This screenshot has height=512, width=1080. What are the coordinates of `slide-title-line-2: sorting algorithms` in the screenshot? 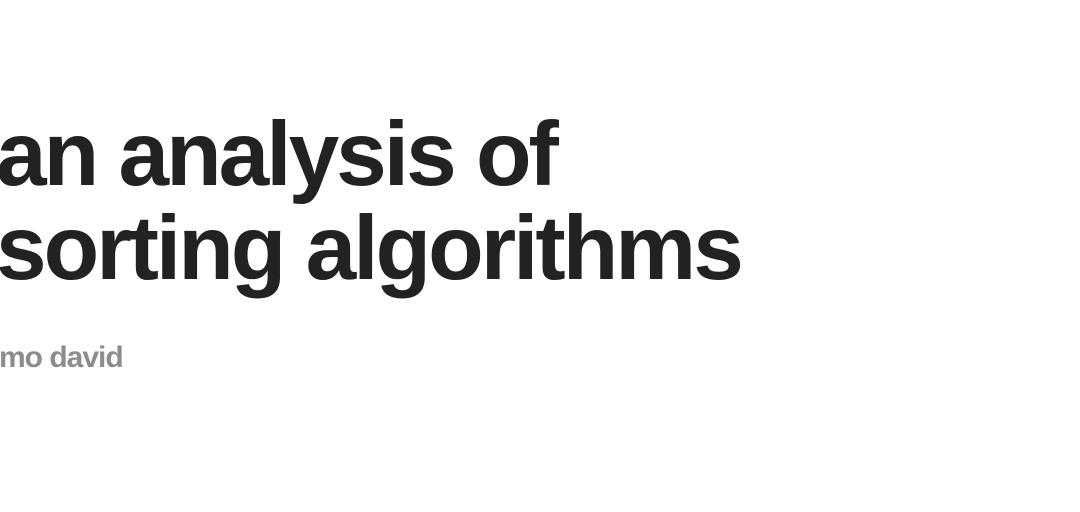 It's located at (372, 248).